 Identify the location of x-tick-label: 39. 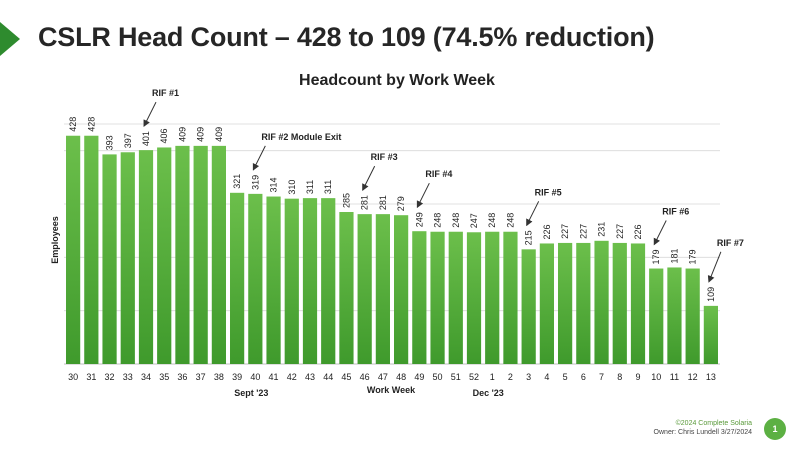
(237, 377).